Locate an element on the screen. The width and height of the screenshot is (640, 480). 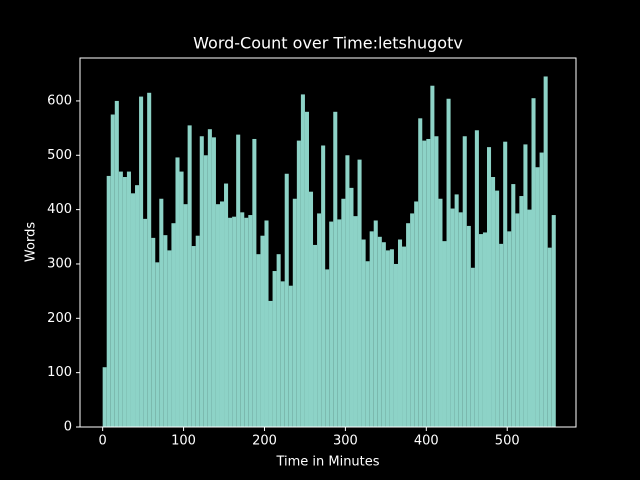
x-tick-label: 400 is located at coordinates (426, 441).